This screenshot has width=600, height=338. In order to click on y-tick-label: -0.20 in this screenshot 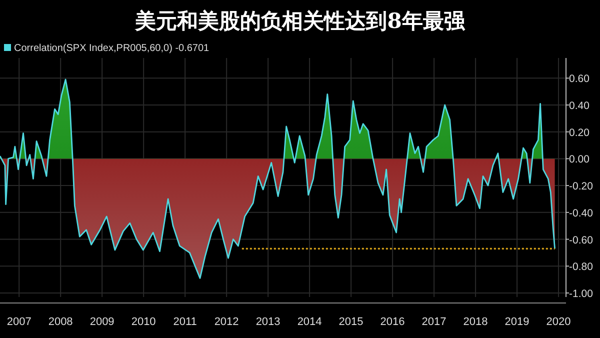, I will do `click(581, 186)`.